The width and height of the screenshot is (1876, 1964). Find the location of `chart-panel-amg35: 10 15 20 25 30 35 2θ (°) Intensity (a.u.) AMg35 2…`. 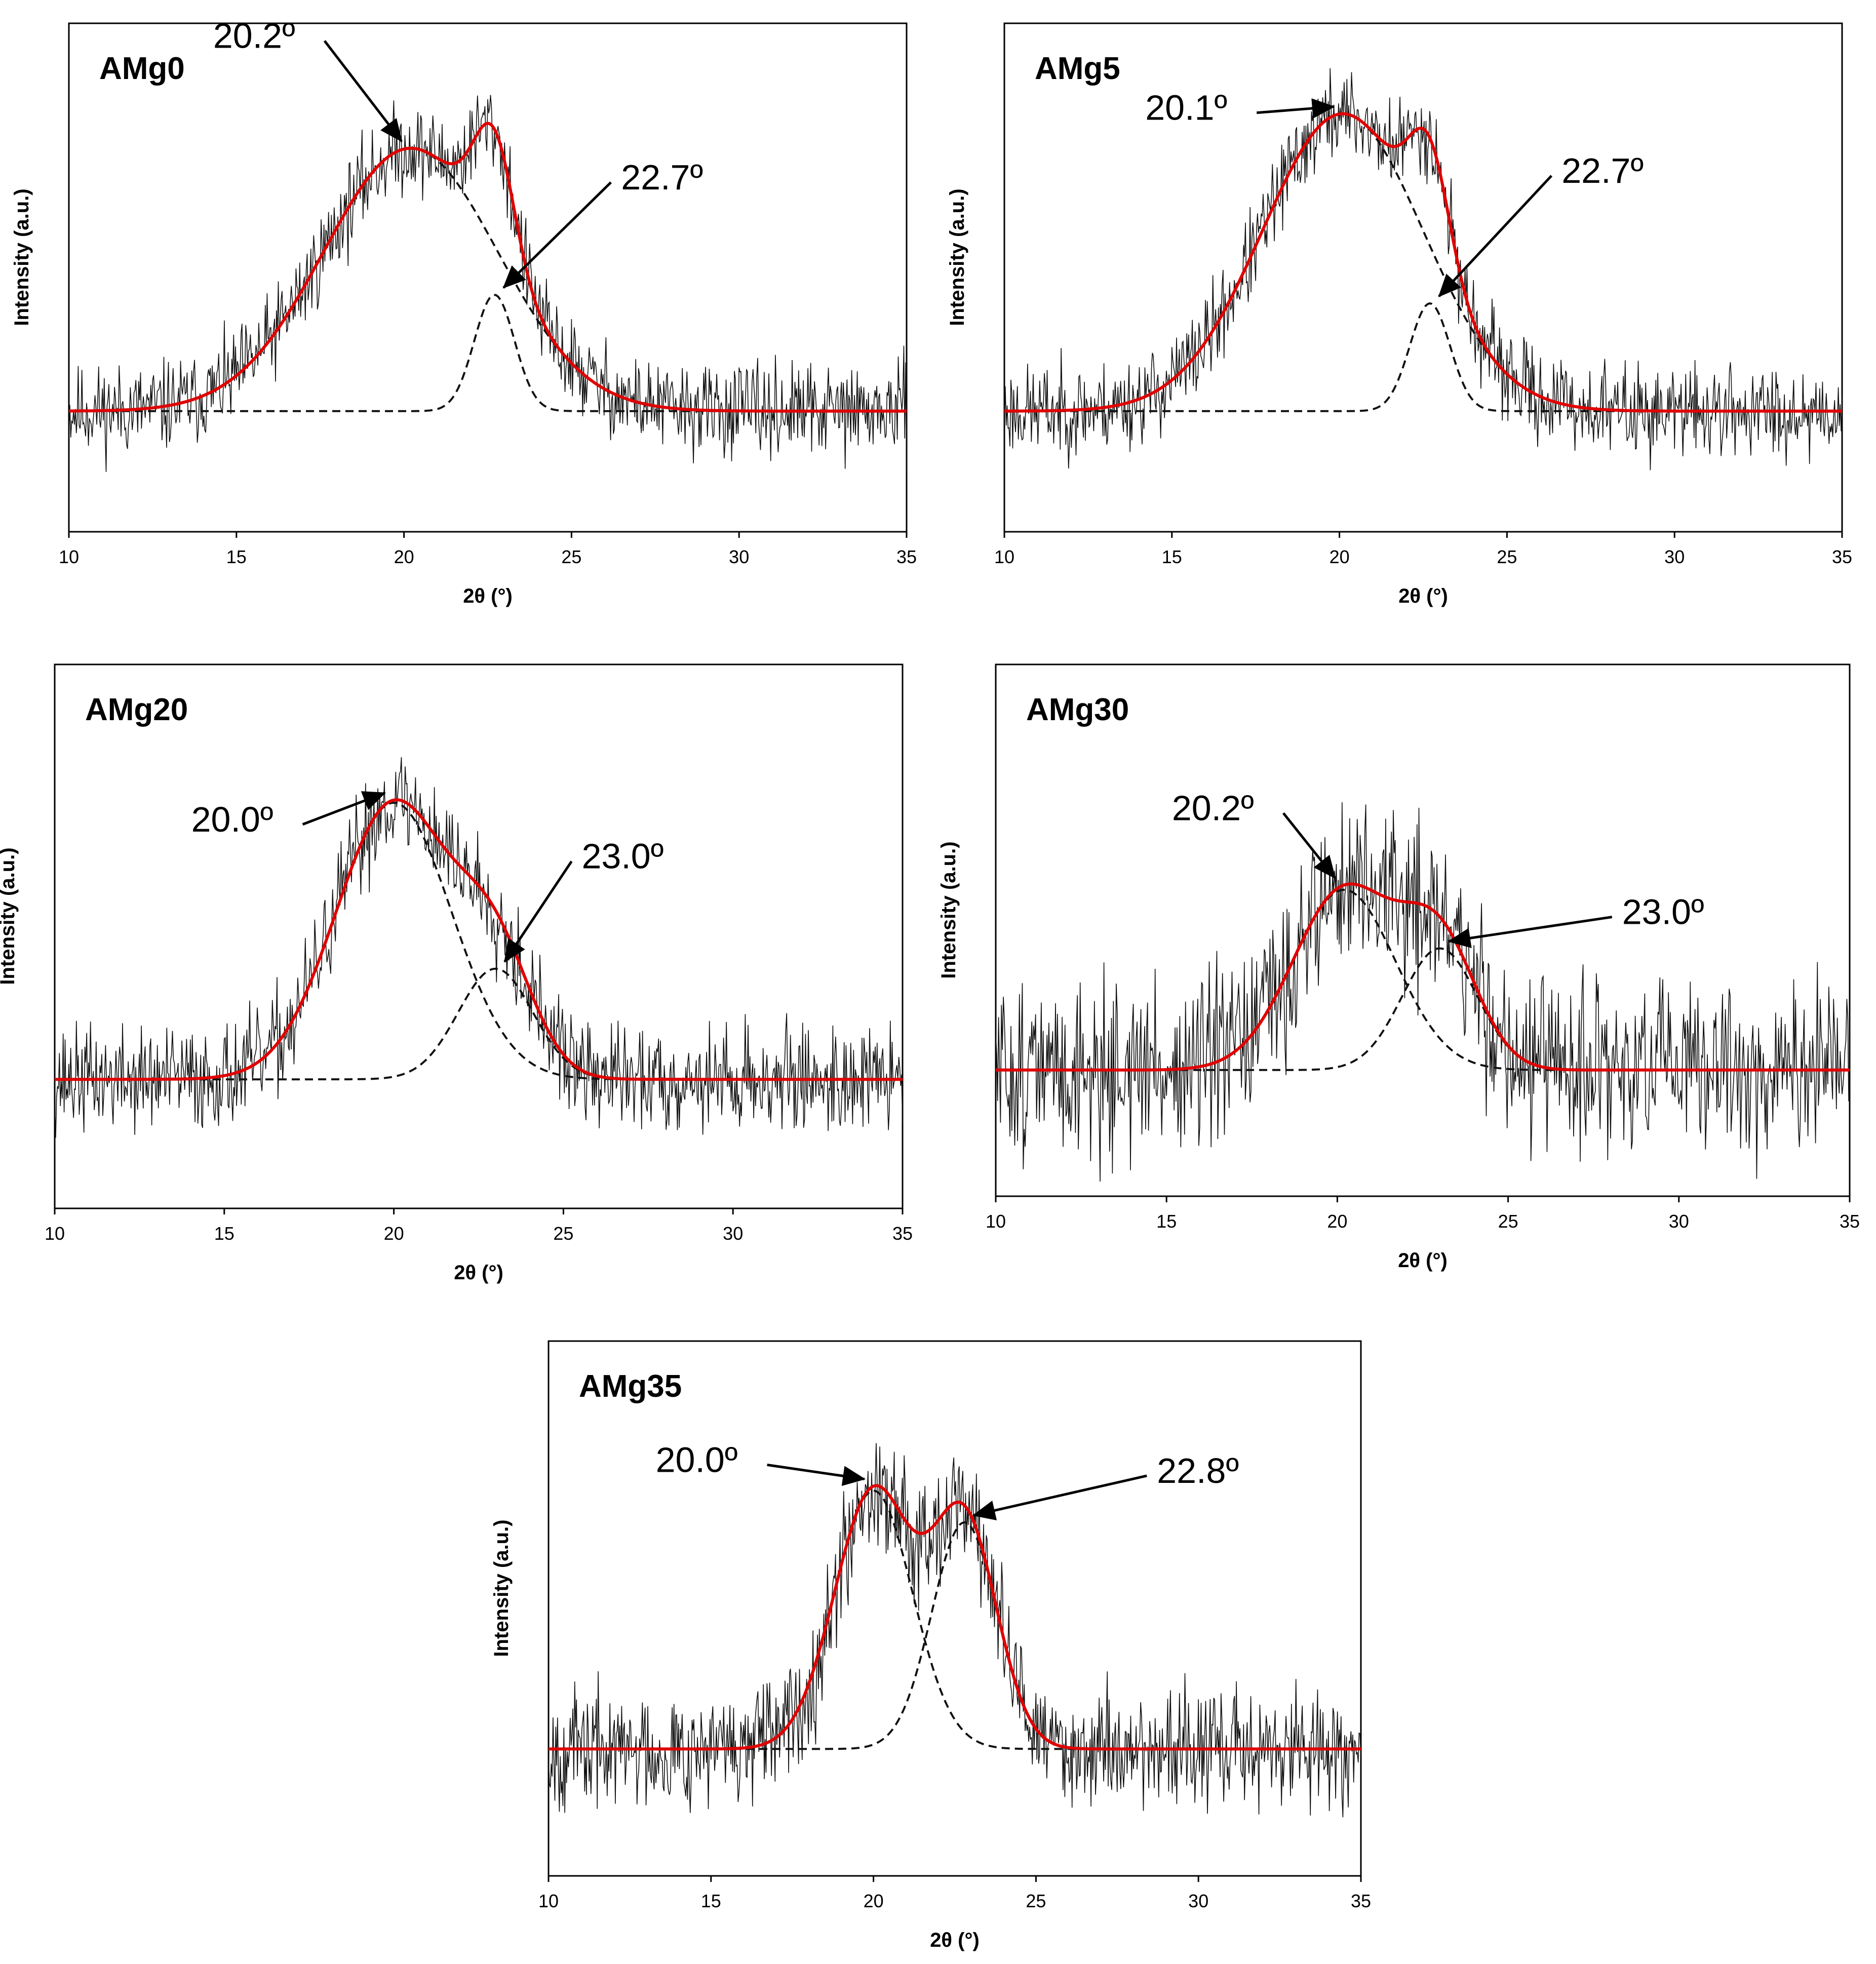

chart-panel-amg35: 10 15 20 25 30 35 2θ (°) Intensity (a.u.) AMg35 2… is located at coordinates (930, 1646).